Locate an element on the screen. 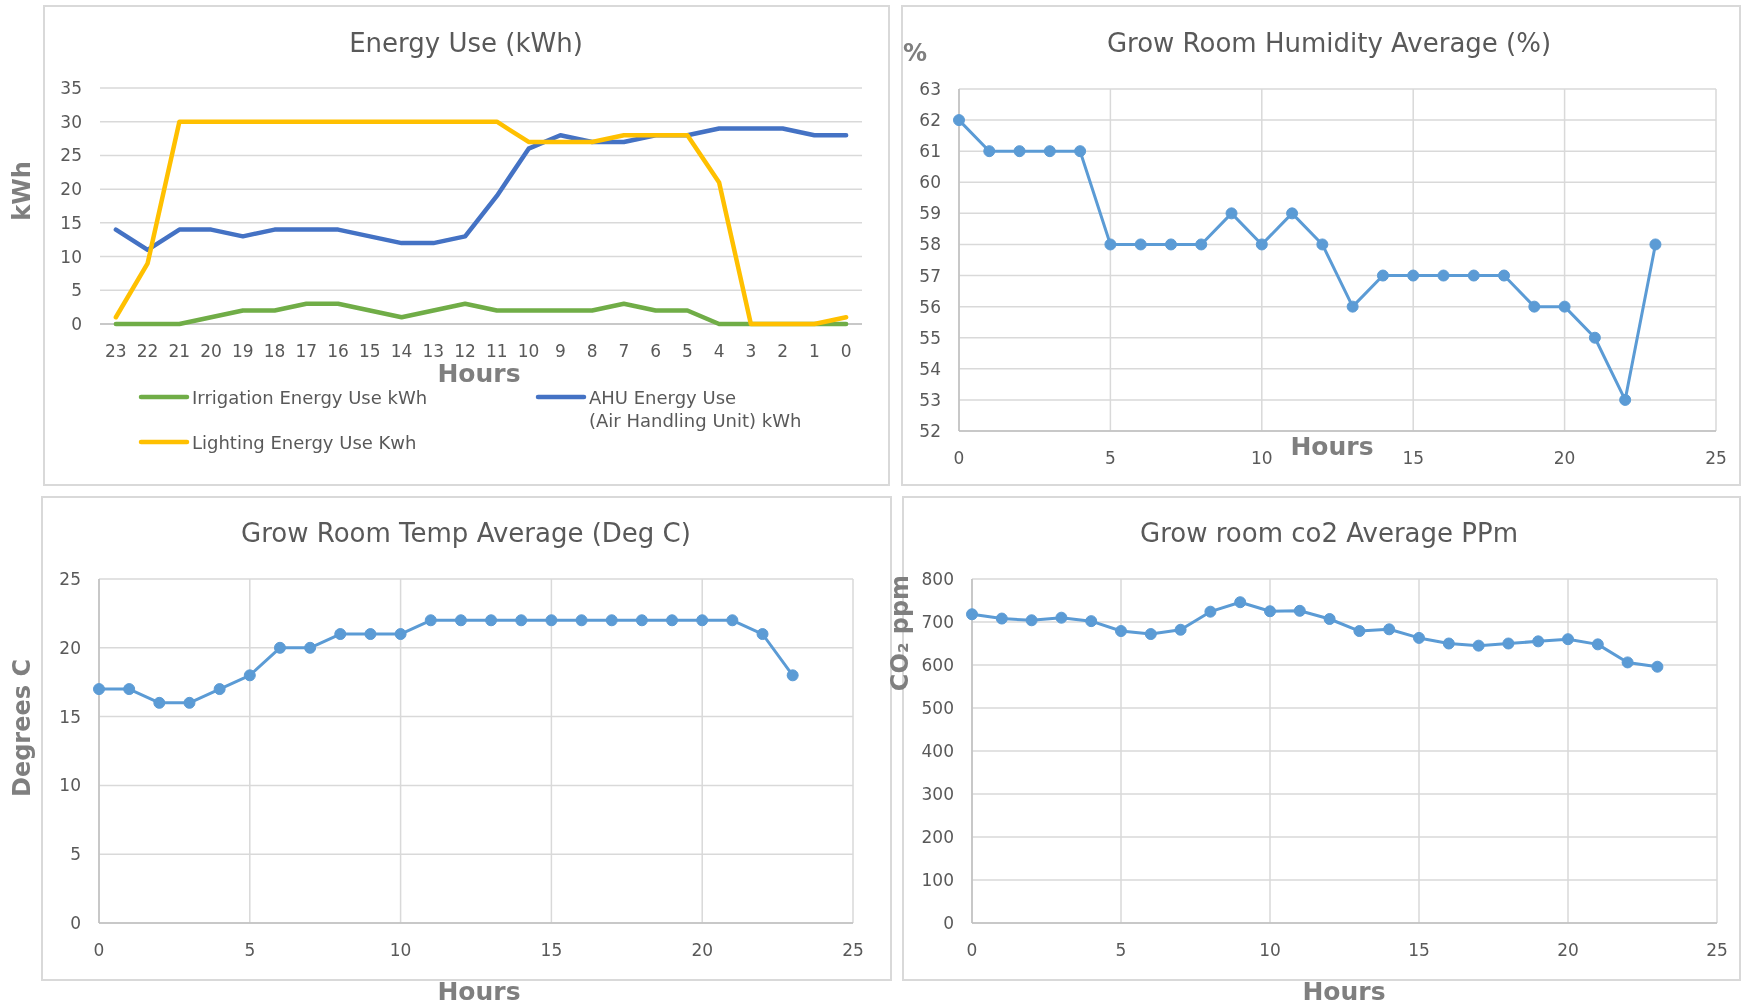 Image resolution: width=1742 pixels, height=1006 pixels. y-tick-label: 800 is located at coordinates (937, 579).